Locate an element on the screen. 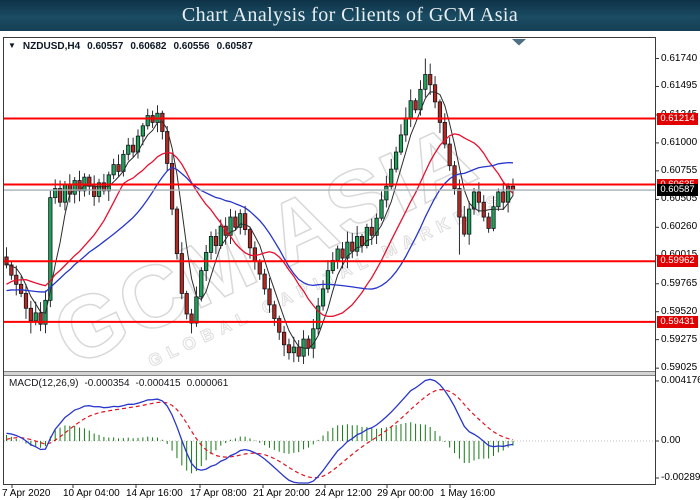 The height and width of the screenshot is (500, 700). macd-label: MACD(12,26,9) is located at coordinates (44, 383).